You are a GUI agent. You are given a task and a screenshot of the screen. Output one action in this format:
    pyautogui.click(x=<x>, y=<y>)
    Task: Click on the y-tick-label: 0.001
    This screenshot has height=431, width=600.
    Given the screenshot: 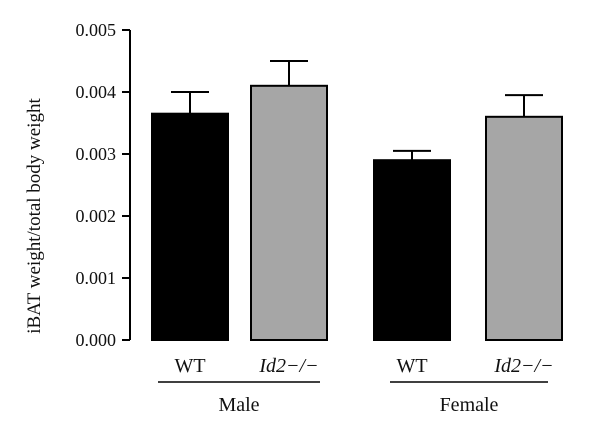 What is the action you would take?
    pyautogui.click(x=96, y=278)
    